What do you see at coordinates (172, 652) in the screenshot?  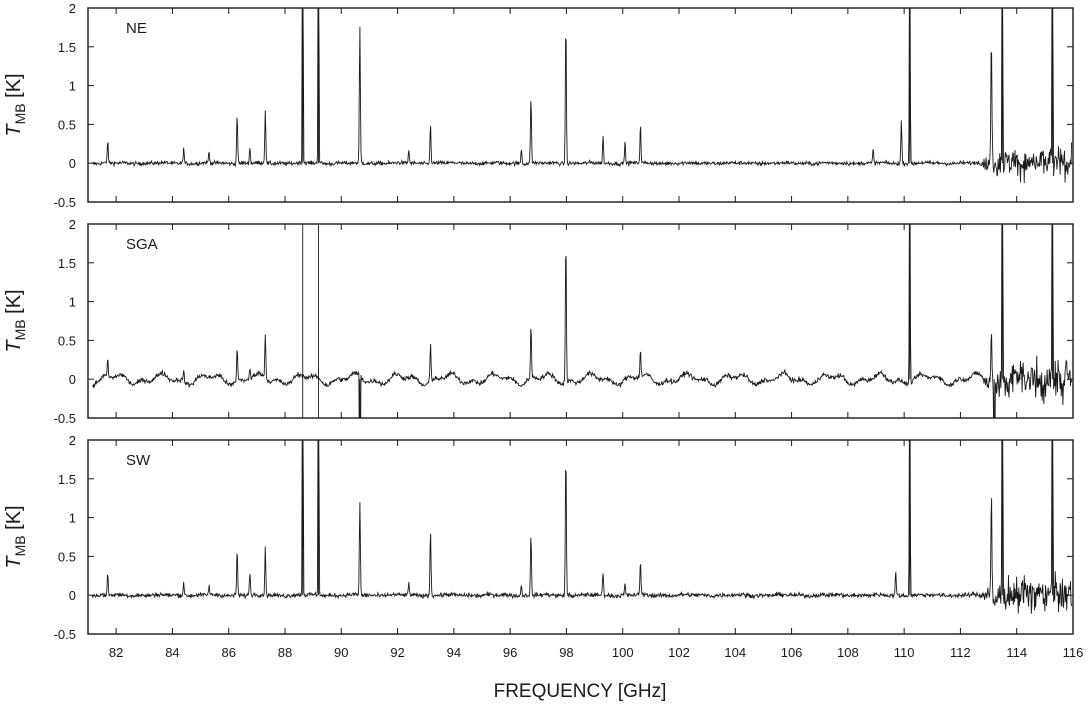 I see `x-tick-label: 84` at bounding box center [172, 652].